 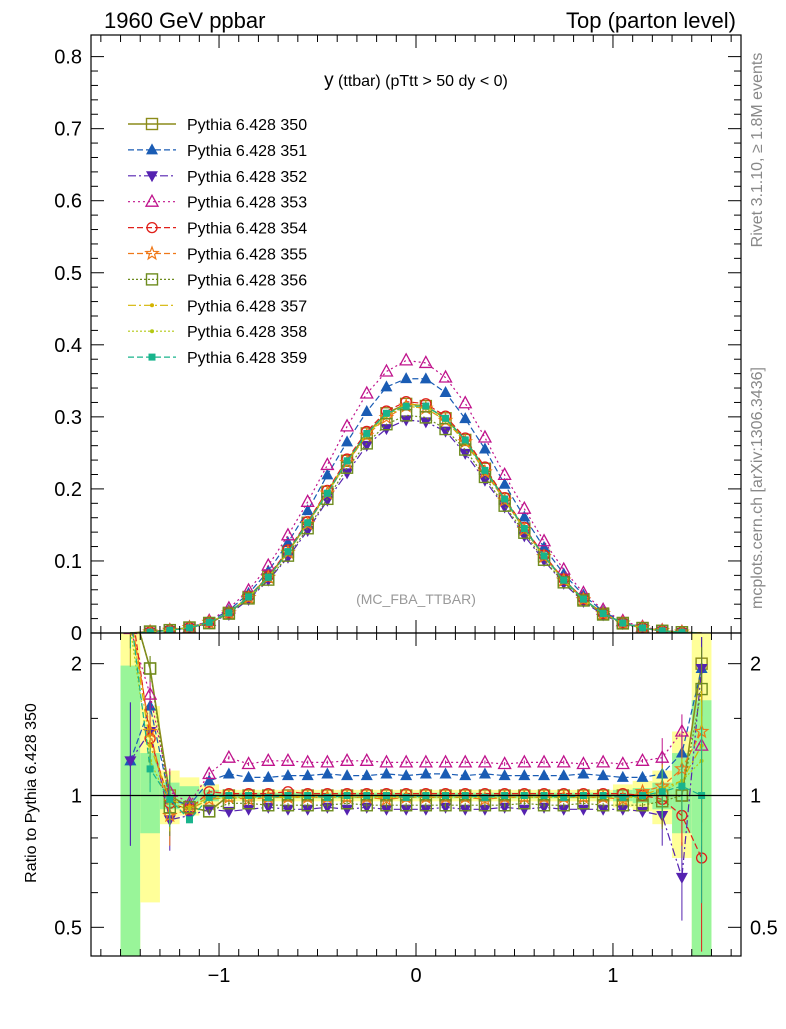 I want to click on series-352-point, so click(x=484, y=481).